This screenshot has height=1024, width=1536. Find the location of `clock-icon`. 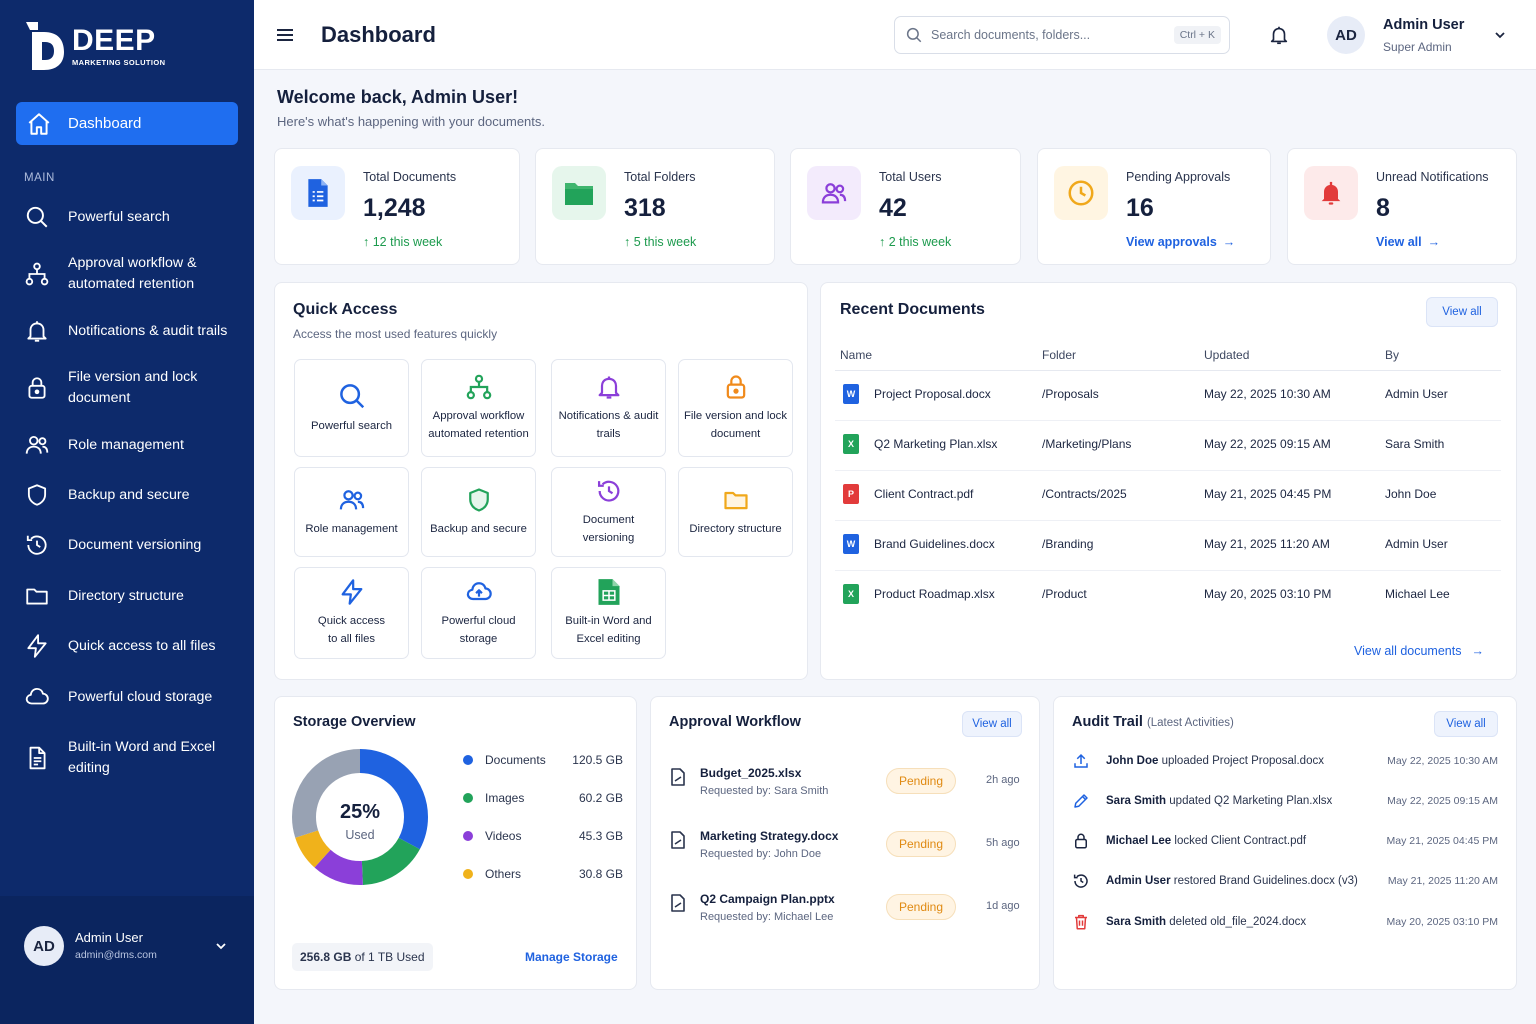

clock-icon is located at coordinates (1081, 193).